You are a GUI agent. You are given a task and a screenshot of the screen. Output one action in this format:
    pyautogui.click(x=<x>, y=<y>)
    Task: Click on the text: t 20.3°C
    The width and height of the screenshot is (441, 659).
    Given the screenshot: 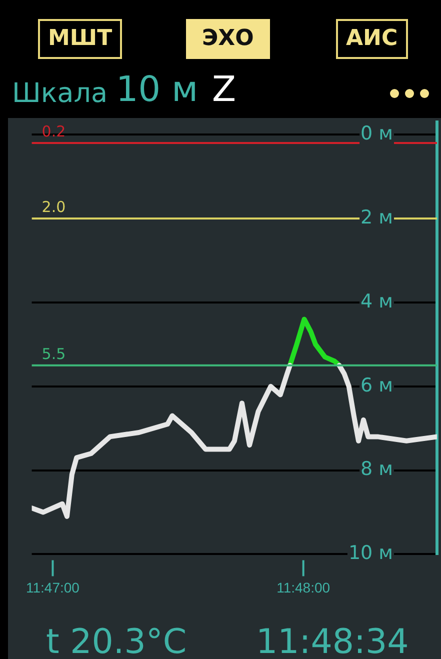 What is the action you would take?
    pyautogui.click(x=116, y=640)
    